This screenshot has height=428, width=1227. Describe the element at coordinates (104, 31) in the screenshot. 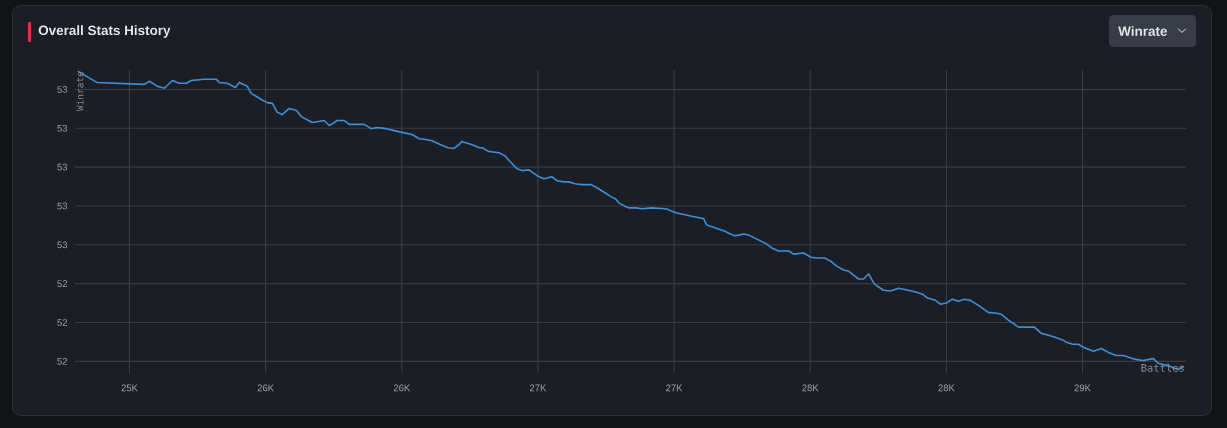

I see `chart-title: Overall Stats History` at that location.